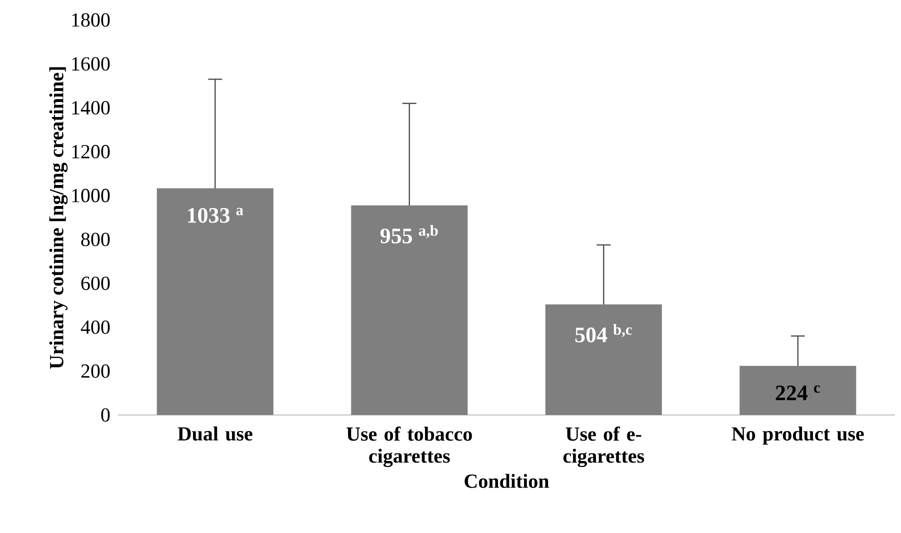 This screenshot has height=533, width=901. Describe the element at coordinates (95, 283) in the screenshot. I see `y-tick-label: 600` at that location.